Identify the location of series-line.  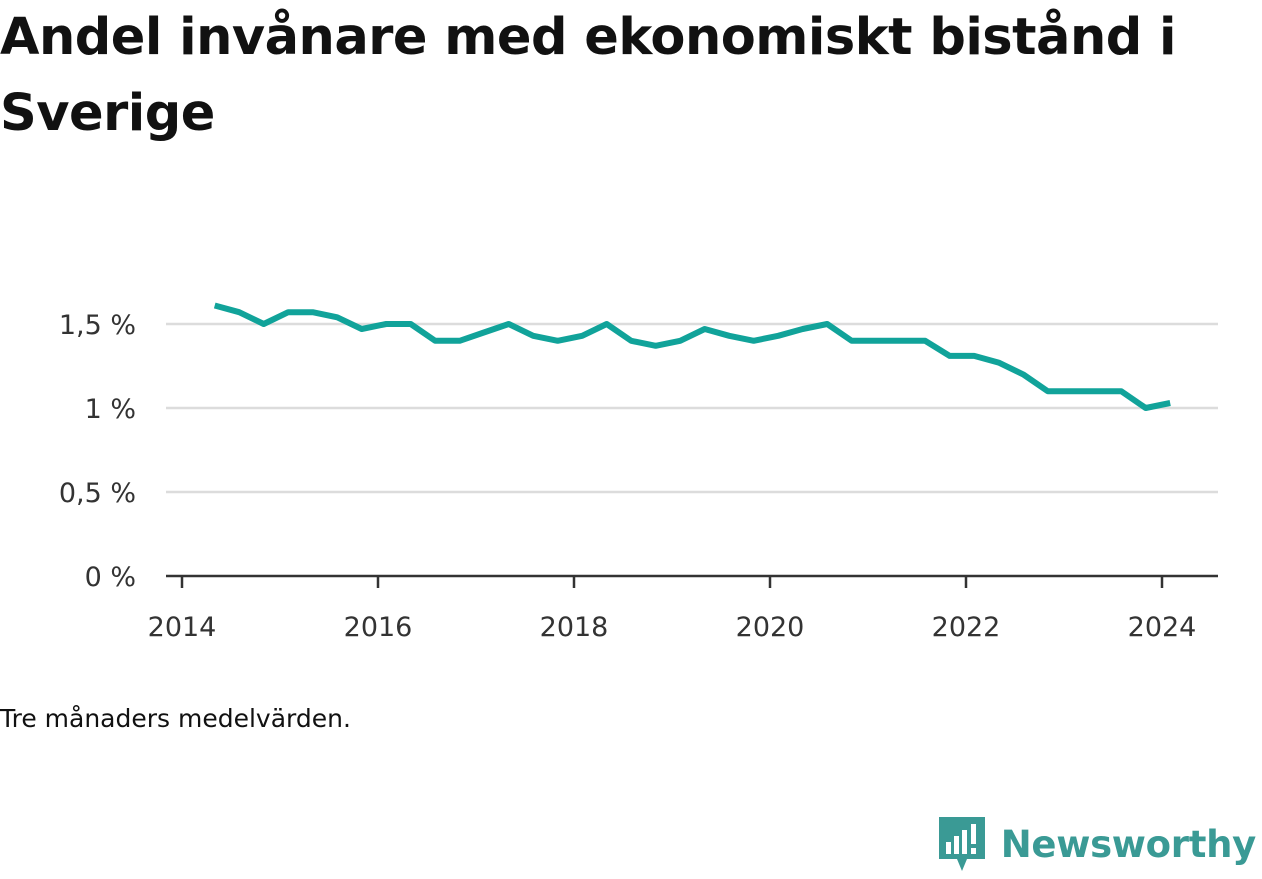
(692, 356).